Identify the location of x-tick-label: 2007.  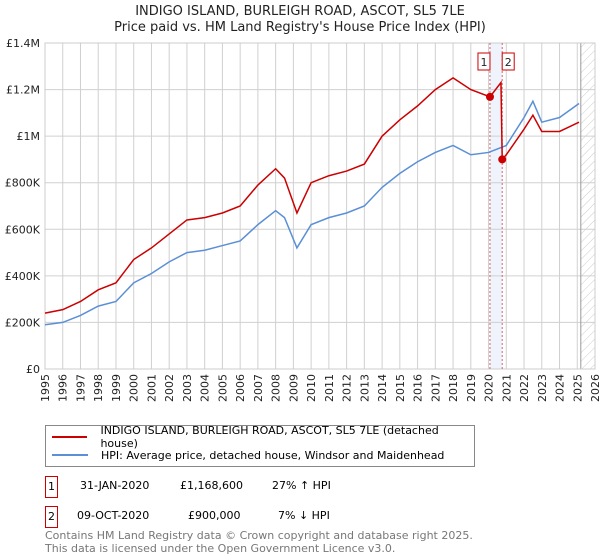
(258, 388).